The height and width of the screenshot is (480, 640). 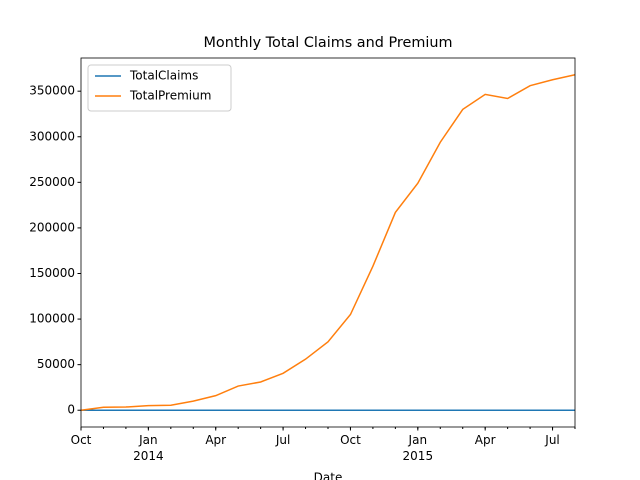 What do you see at coordinates (159, 88) in the screenshot?
I see `legend-box` at bounding box center [159, 88].